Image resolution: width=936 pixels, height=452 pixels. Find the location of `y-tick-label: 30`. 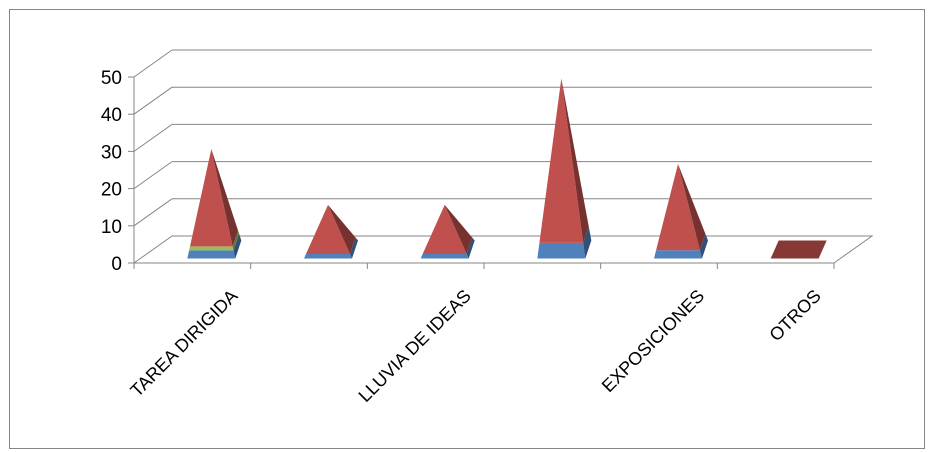

y-tick-label: 30 is located at coordinates (111, 152).